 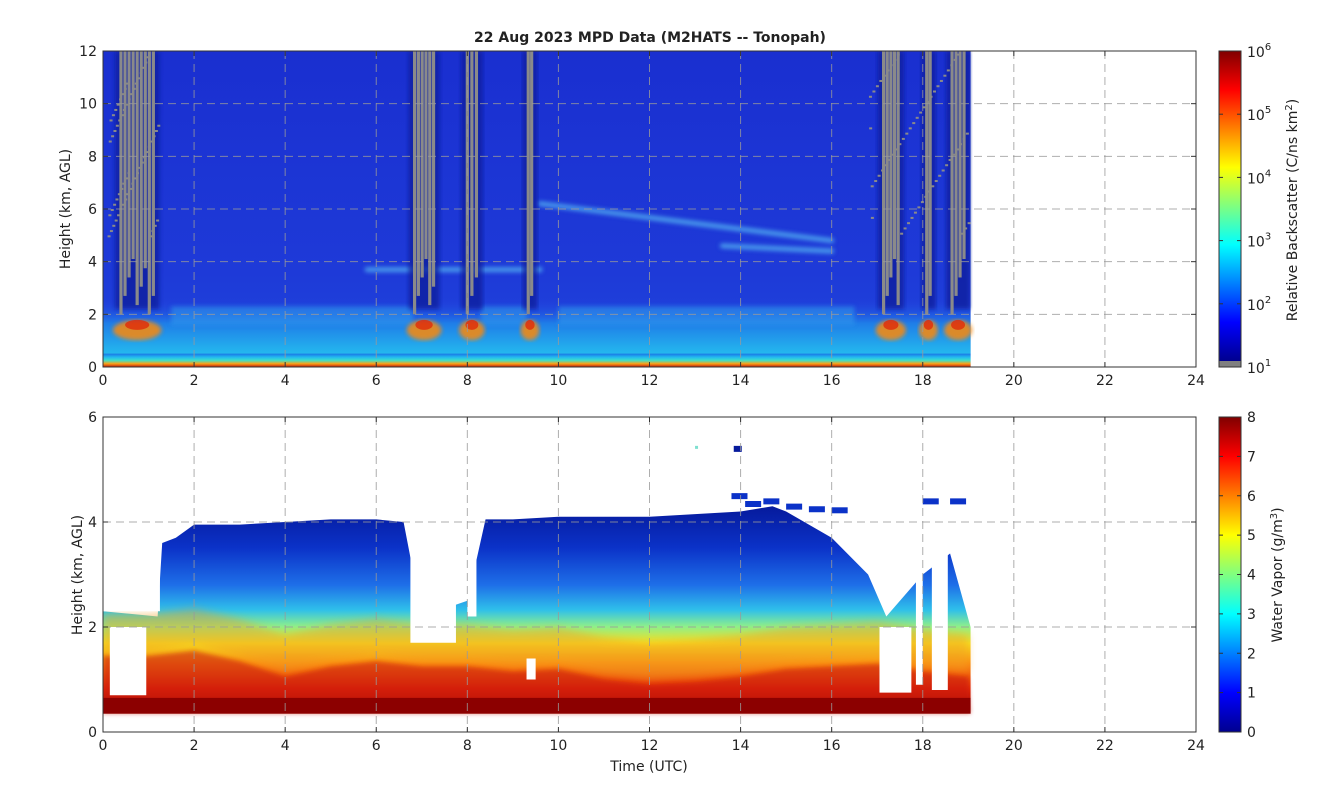 I want to click on backscatter-ytick-label: 2, so click(x=92, y=315).